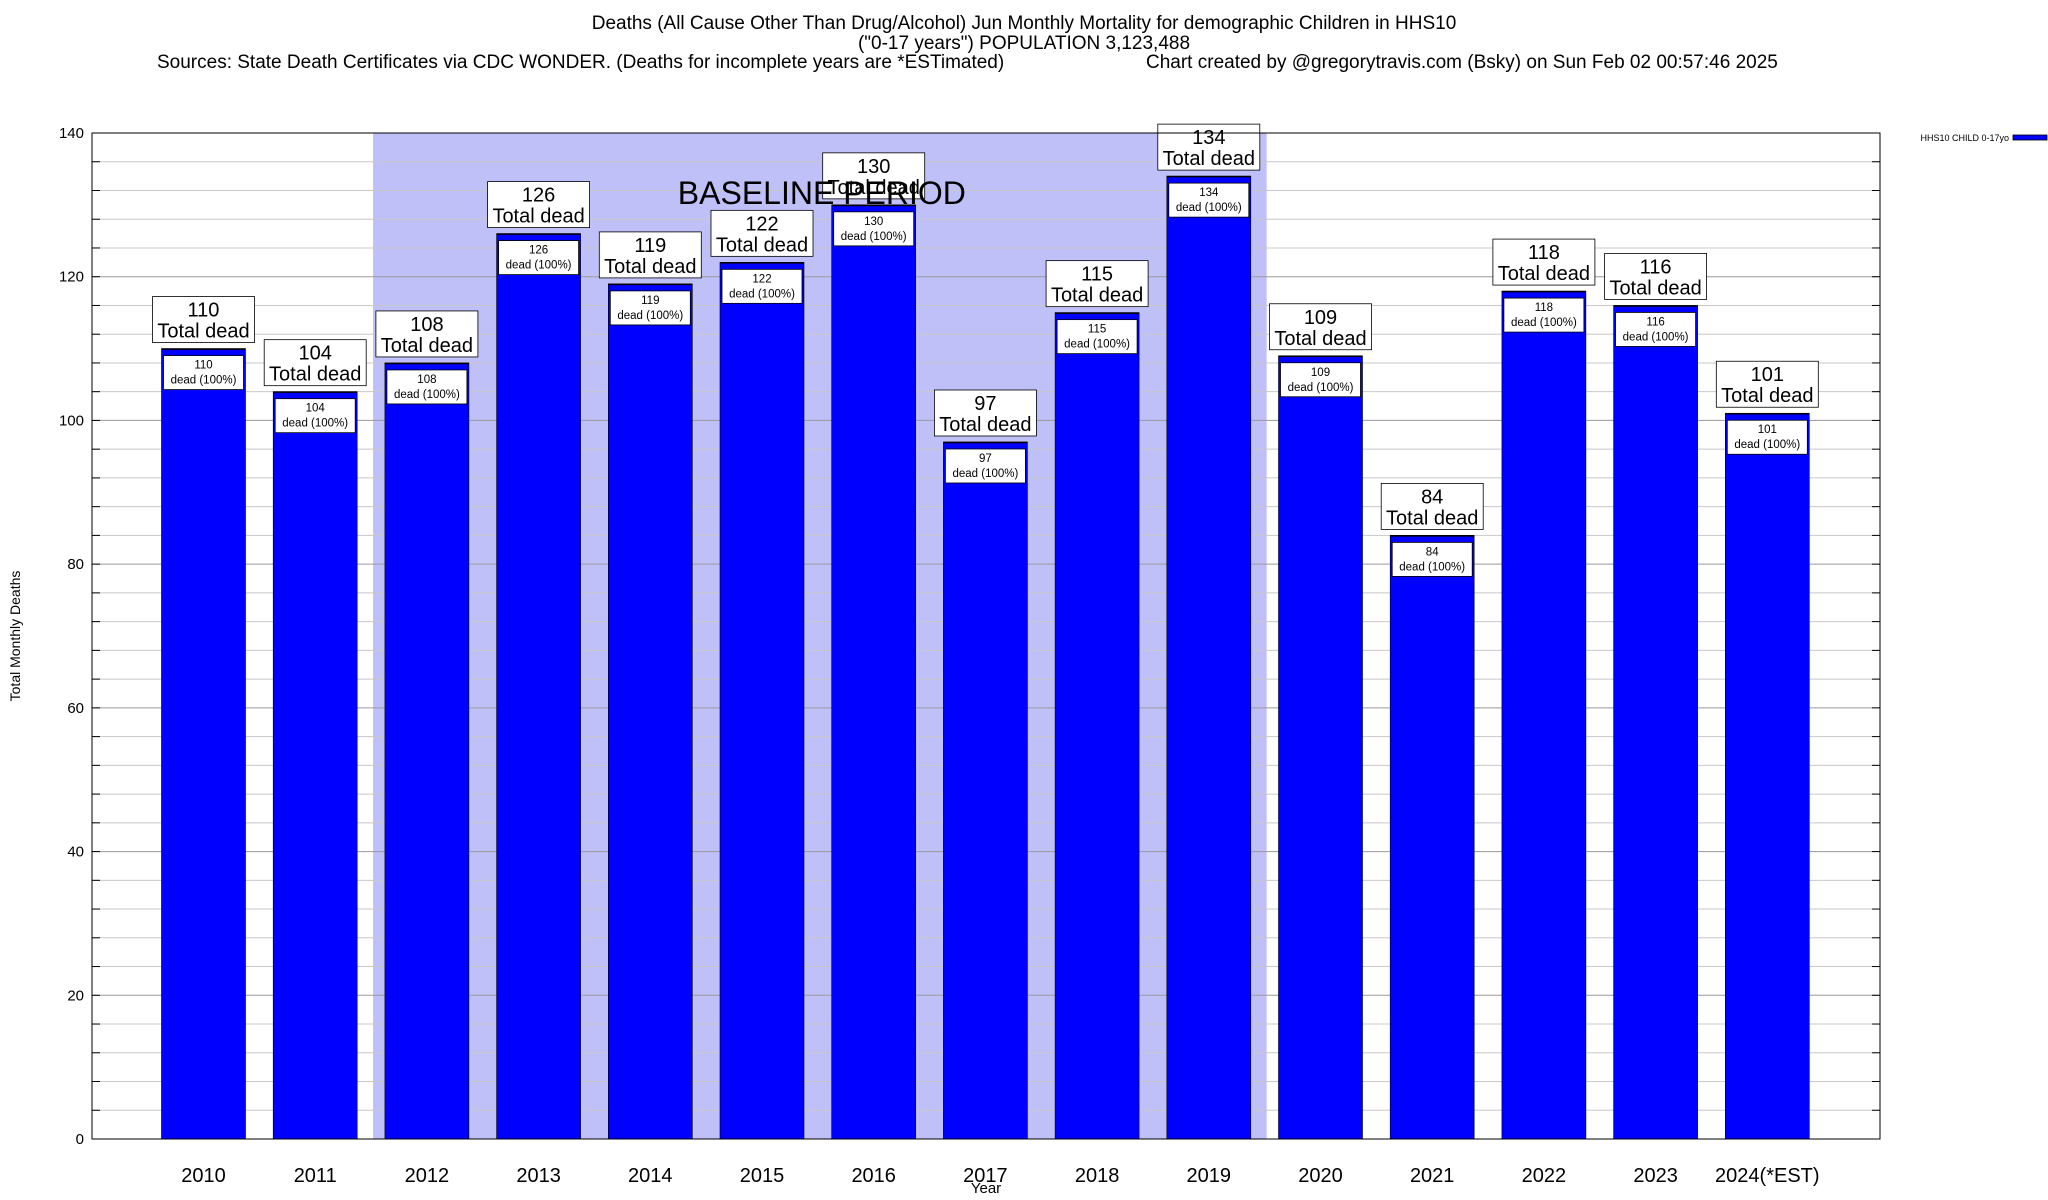  I want to click on inner-value-label: 119, so click(650, 301).